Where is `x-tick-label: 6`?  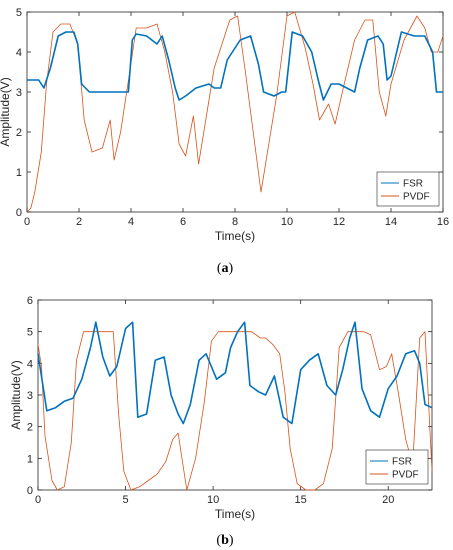 x-tick-label: 6 is located at coordinates (183, 222).